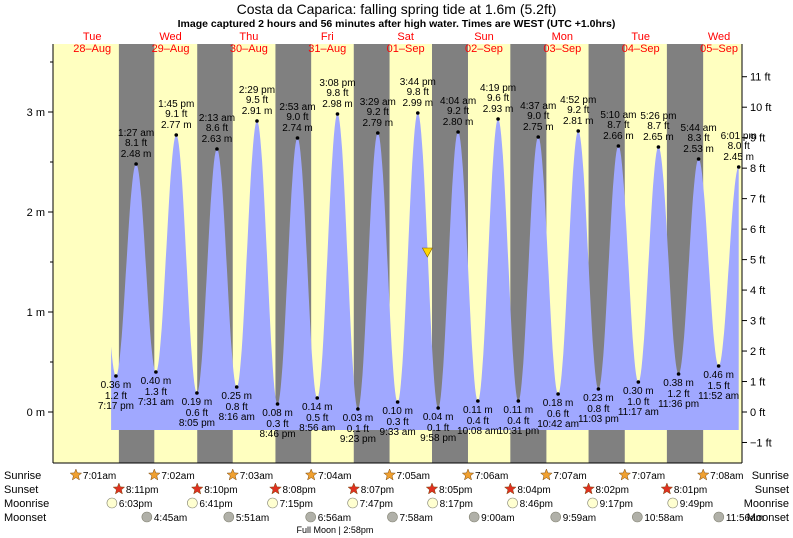  Describe the element at coordinates (217, 139) in the screenshot. I see `tide-m: 2.63 m` at that location.